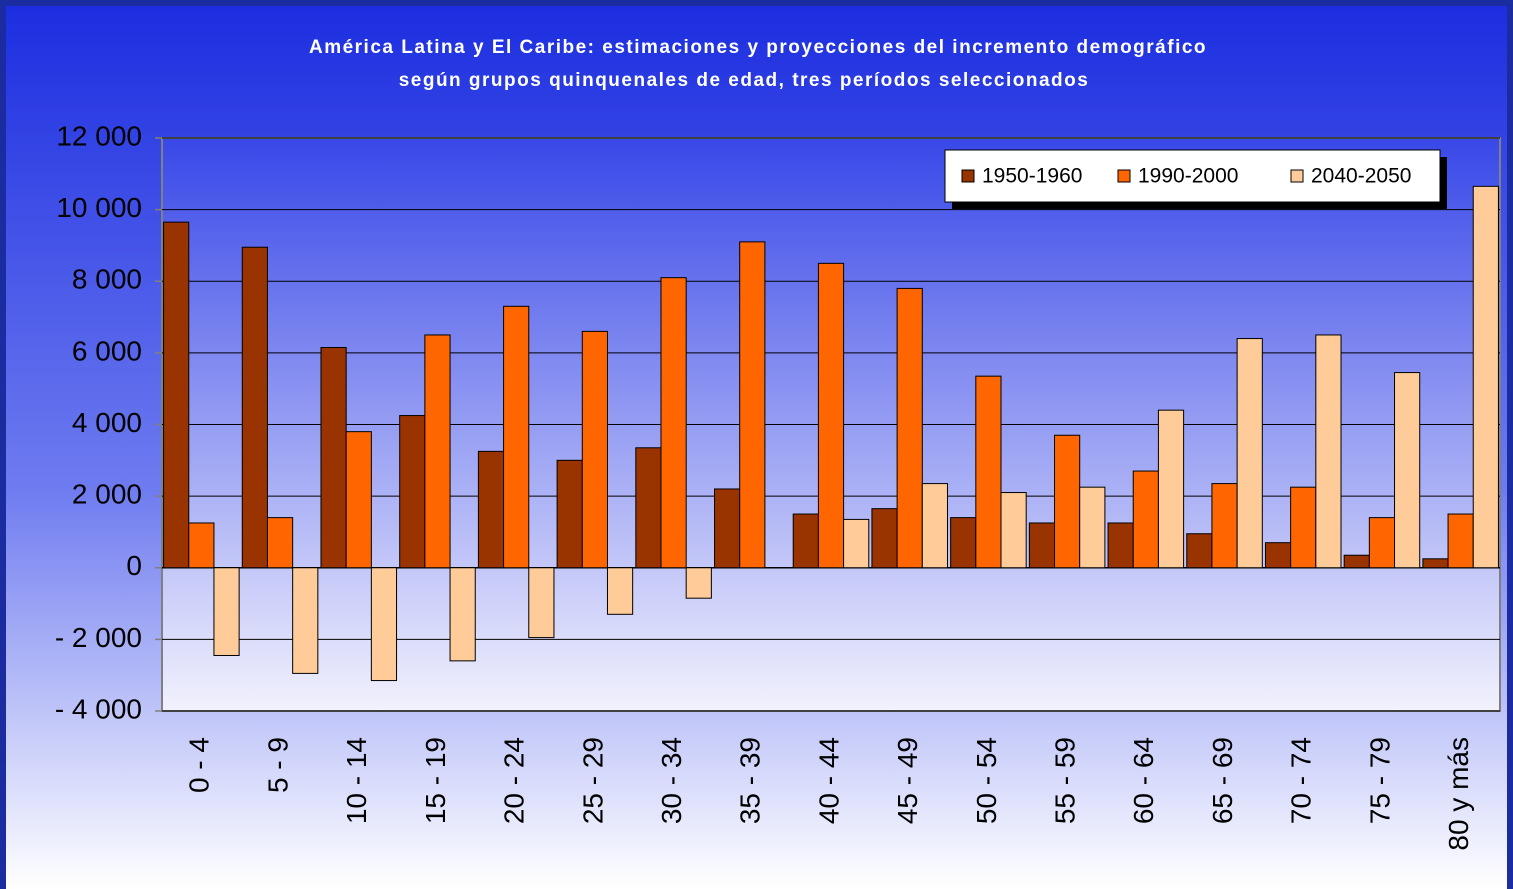  Describe the element at coordinates (1222, 780) in the screenshot. I see `x-tick-label: 65 - 69` at that location.